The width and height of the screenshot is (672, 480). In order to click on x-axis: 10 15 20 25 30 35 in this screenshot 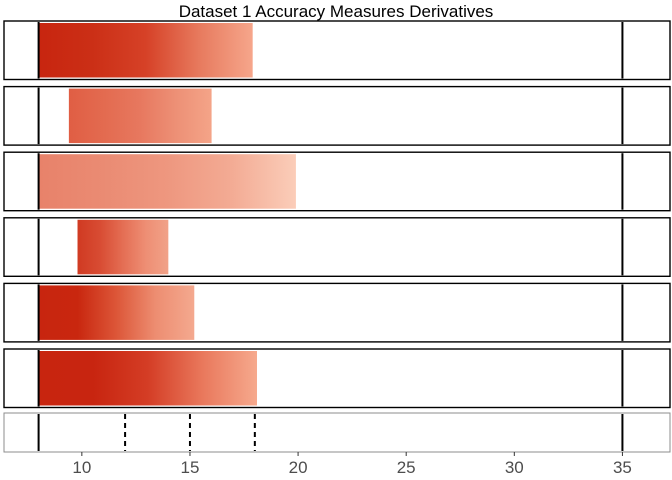, I will do `click(352, 464)`.